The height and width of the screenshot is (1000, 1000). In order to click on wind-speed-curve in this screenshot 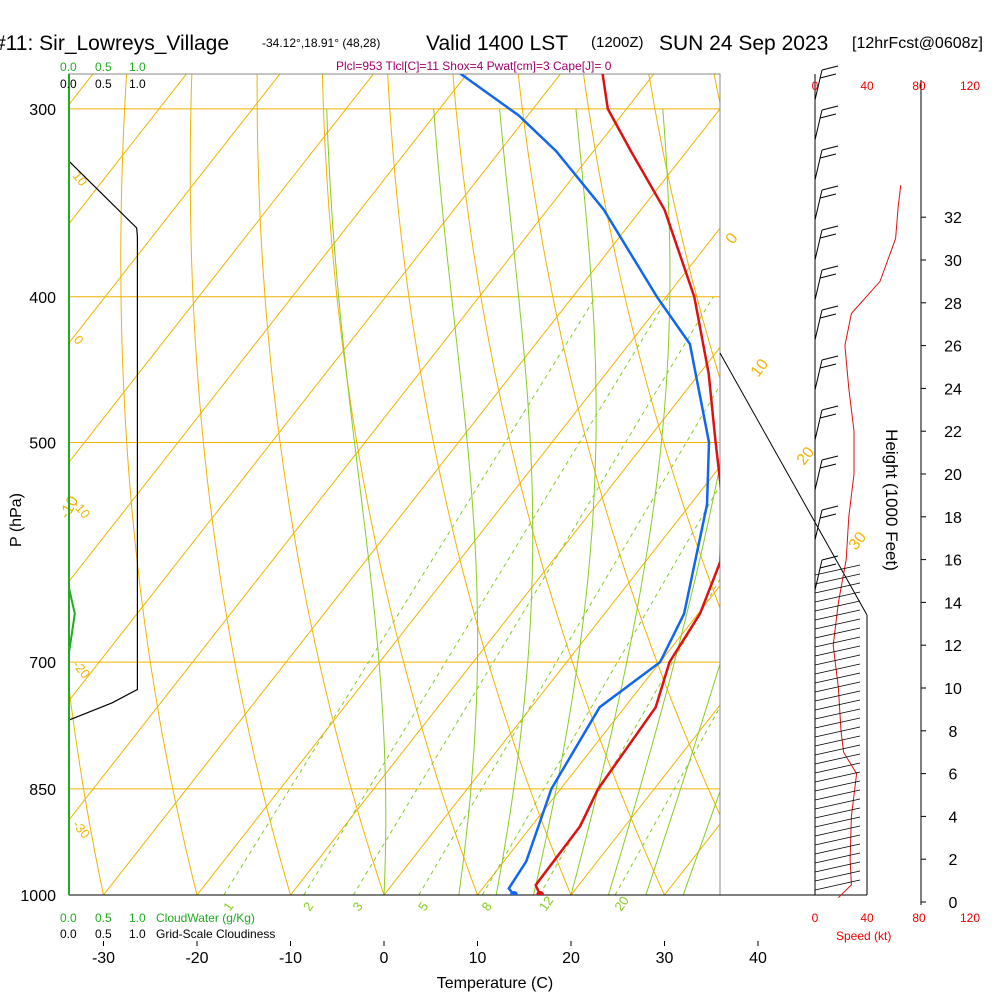, I will do `click(867, 542)`.